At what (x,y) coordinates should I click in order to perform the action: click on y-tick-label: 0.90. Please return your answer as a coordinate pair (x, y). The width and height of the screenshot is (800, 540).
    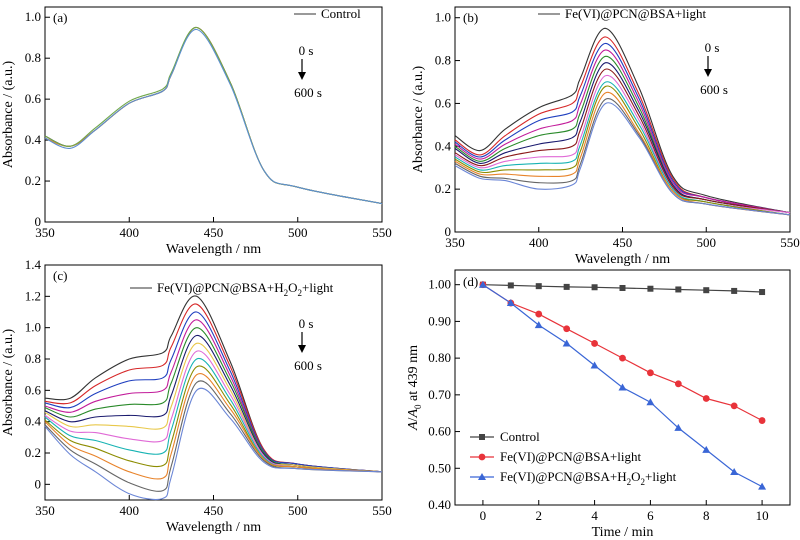
    Looking at the image, I should click on (439, 320).